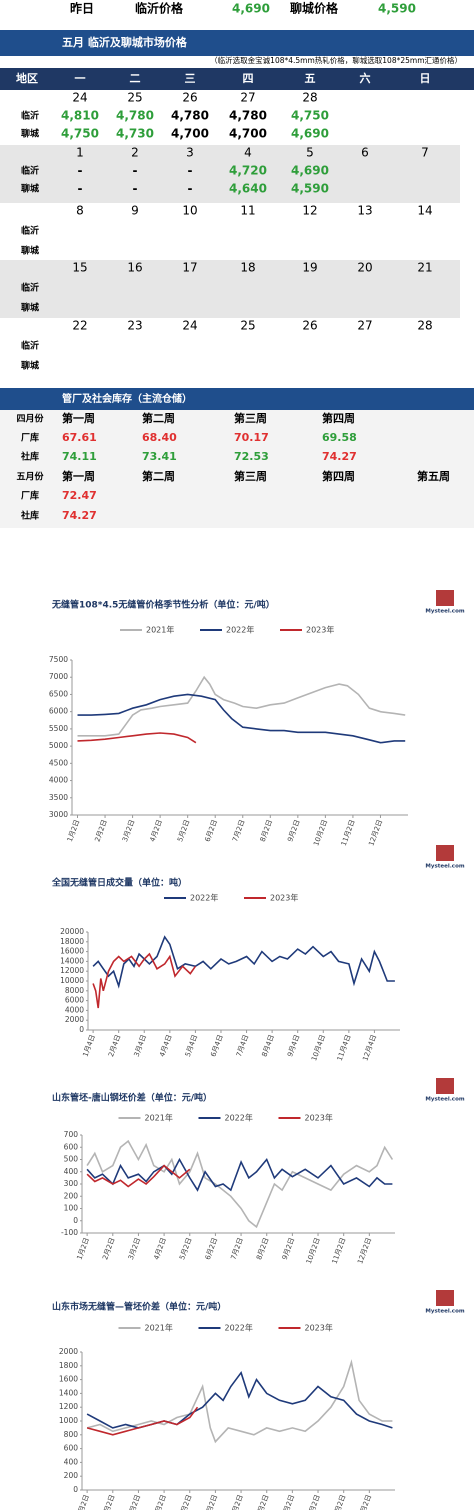  Describe the element at coordinates (159, 1328) in the screenshot. I see `legend-label: 2021年` at that location.